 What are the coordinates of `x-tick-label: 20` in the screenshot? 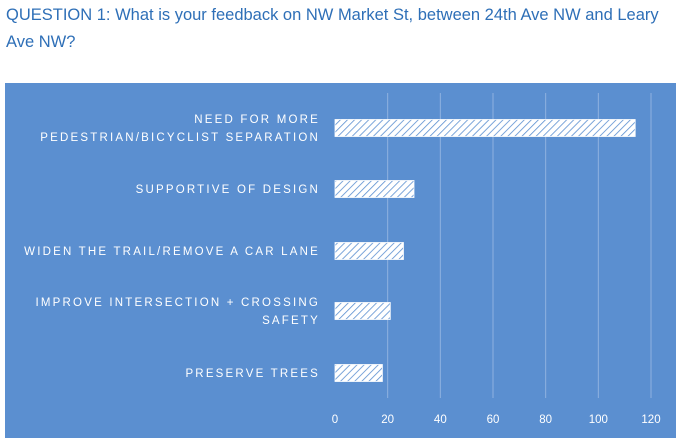 It's located at (387, 420).